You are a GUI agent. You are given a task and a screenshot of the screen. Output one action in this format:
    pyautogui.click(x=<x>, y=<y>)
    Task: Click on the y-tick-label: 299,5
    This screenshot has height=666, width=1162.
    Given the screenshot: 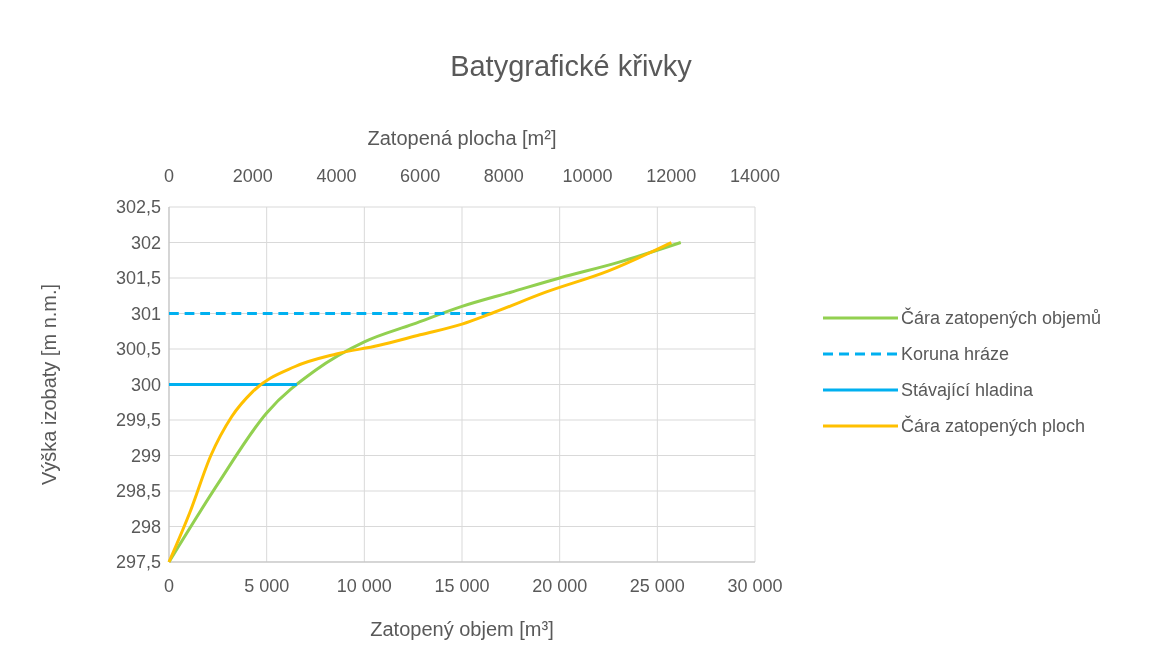 What is the action you would take?
    pyautogui.click(x=138, y=420)
    